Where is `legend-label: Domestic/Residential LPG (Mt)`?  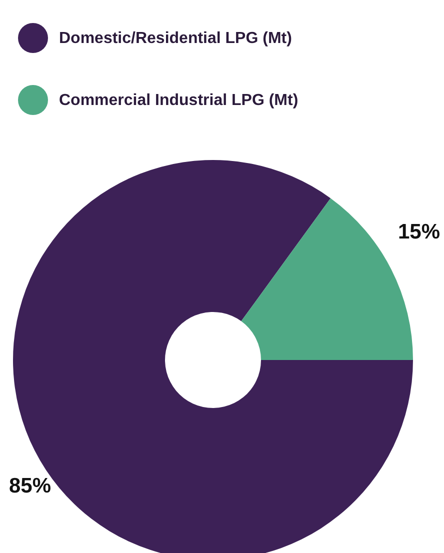
legend-label: Domestic/Residential LPG (Mt) is located at coordinates (175, 39).